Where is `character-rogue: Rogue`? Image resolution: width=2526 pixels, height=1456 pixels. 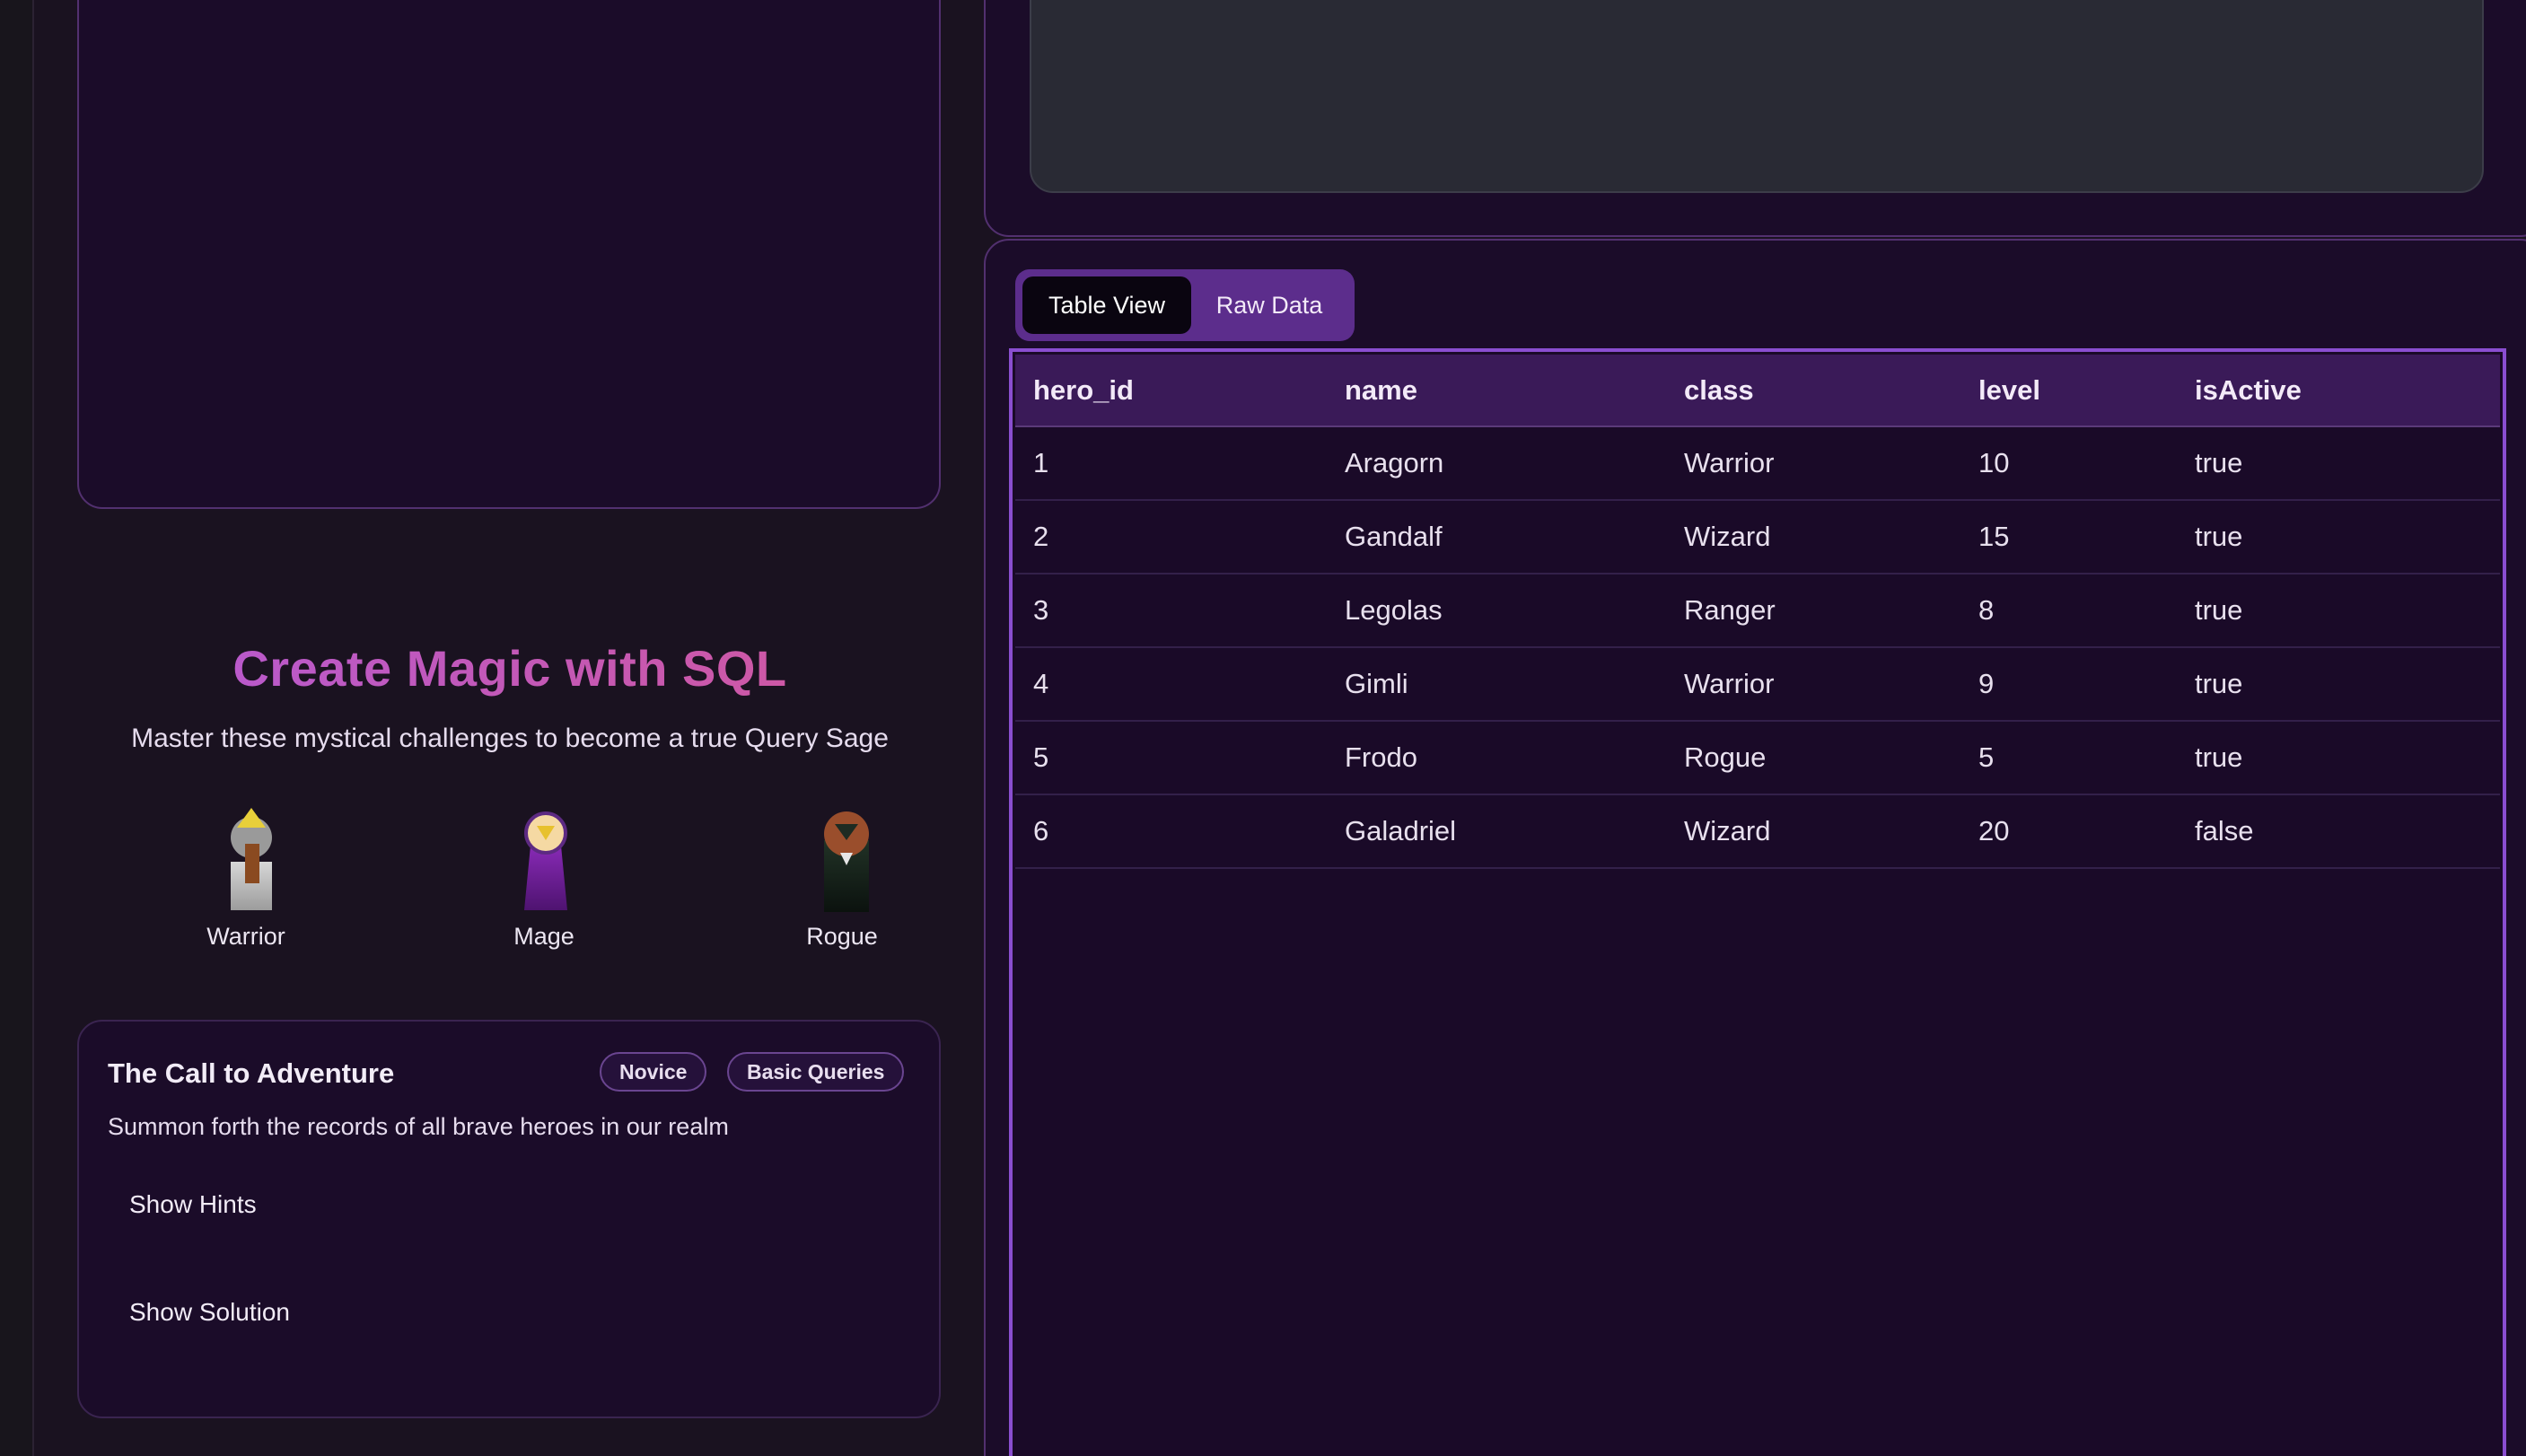 character-rogue: Rogue is located at coordinates (842, 879).